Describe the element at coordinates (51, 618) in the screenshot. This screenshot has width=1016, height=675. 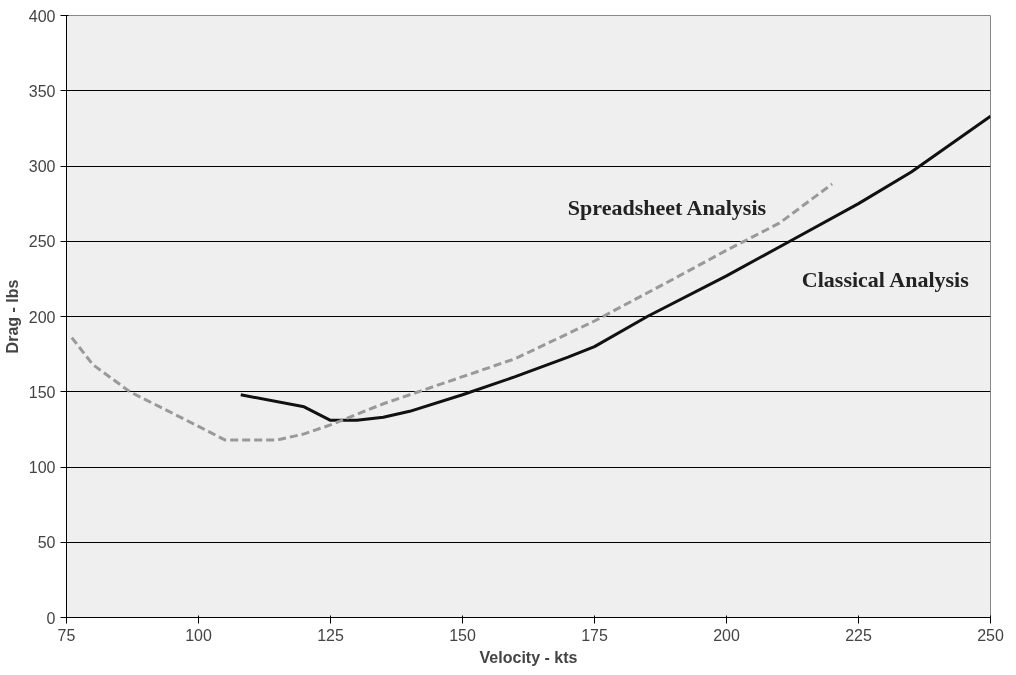
I see `y-tick-label: 0` at that location.